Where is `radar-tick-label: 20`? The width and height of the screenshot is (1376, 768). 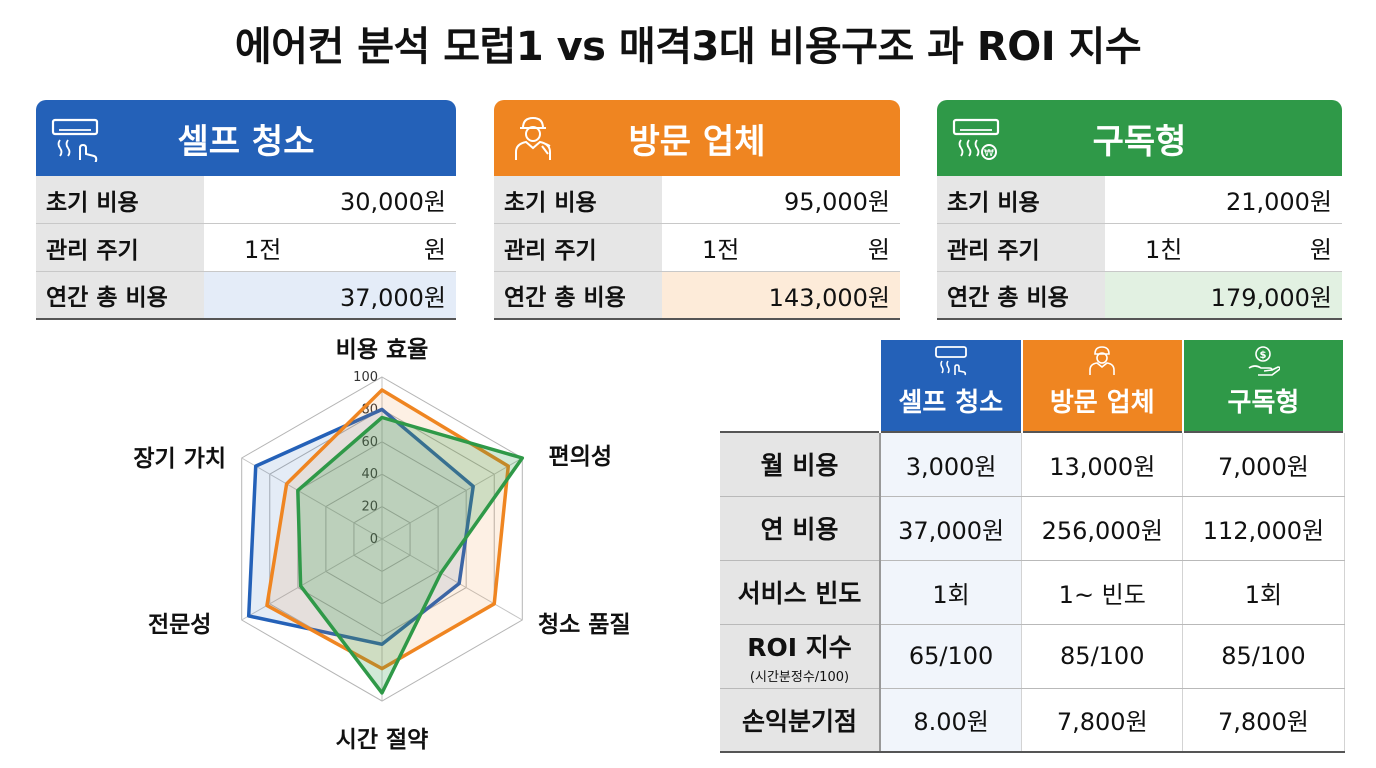
radar-tick-label: 20 is located at coordinates (369, 507).